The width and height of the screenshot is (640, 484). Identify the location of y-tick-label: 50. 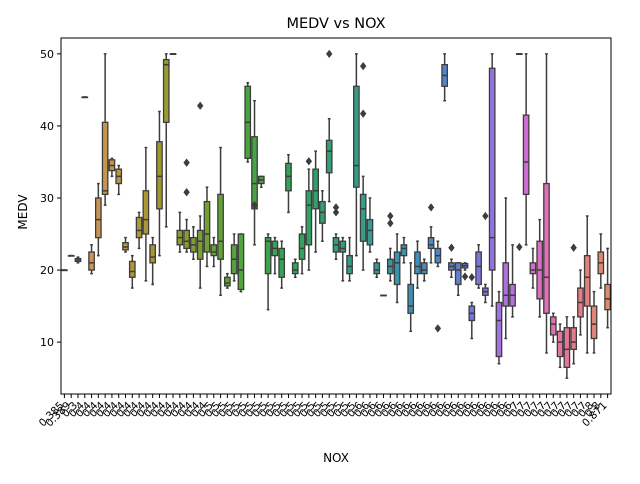
(47, 54).